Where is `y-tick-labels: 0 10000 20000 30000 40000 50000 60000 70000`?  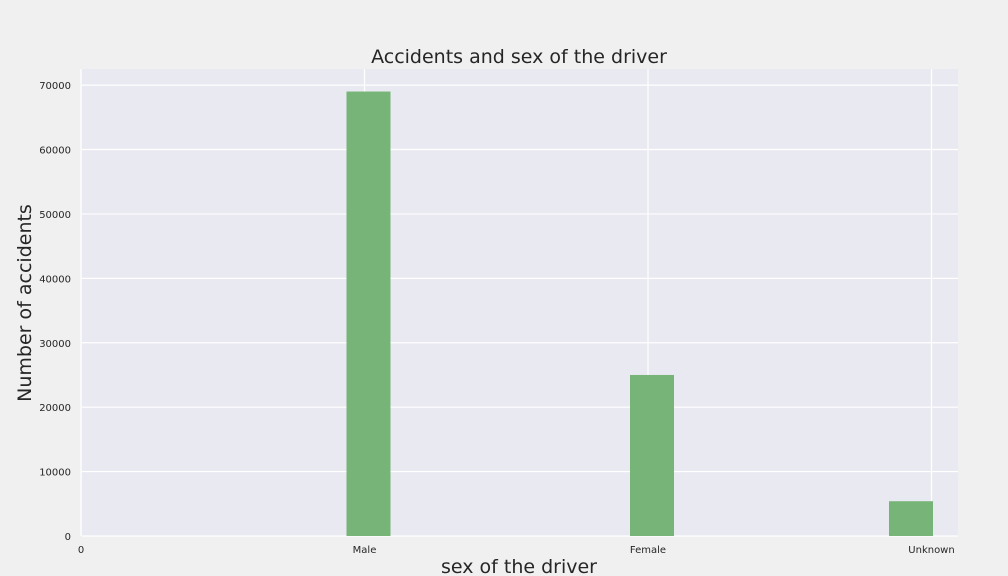
y-tick-labels: 0 10000 20000 30000 40000 50000 60000 70000 is located at coordinates (55, 312).